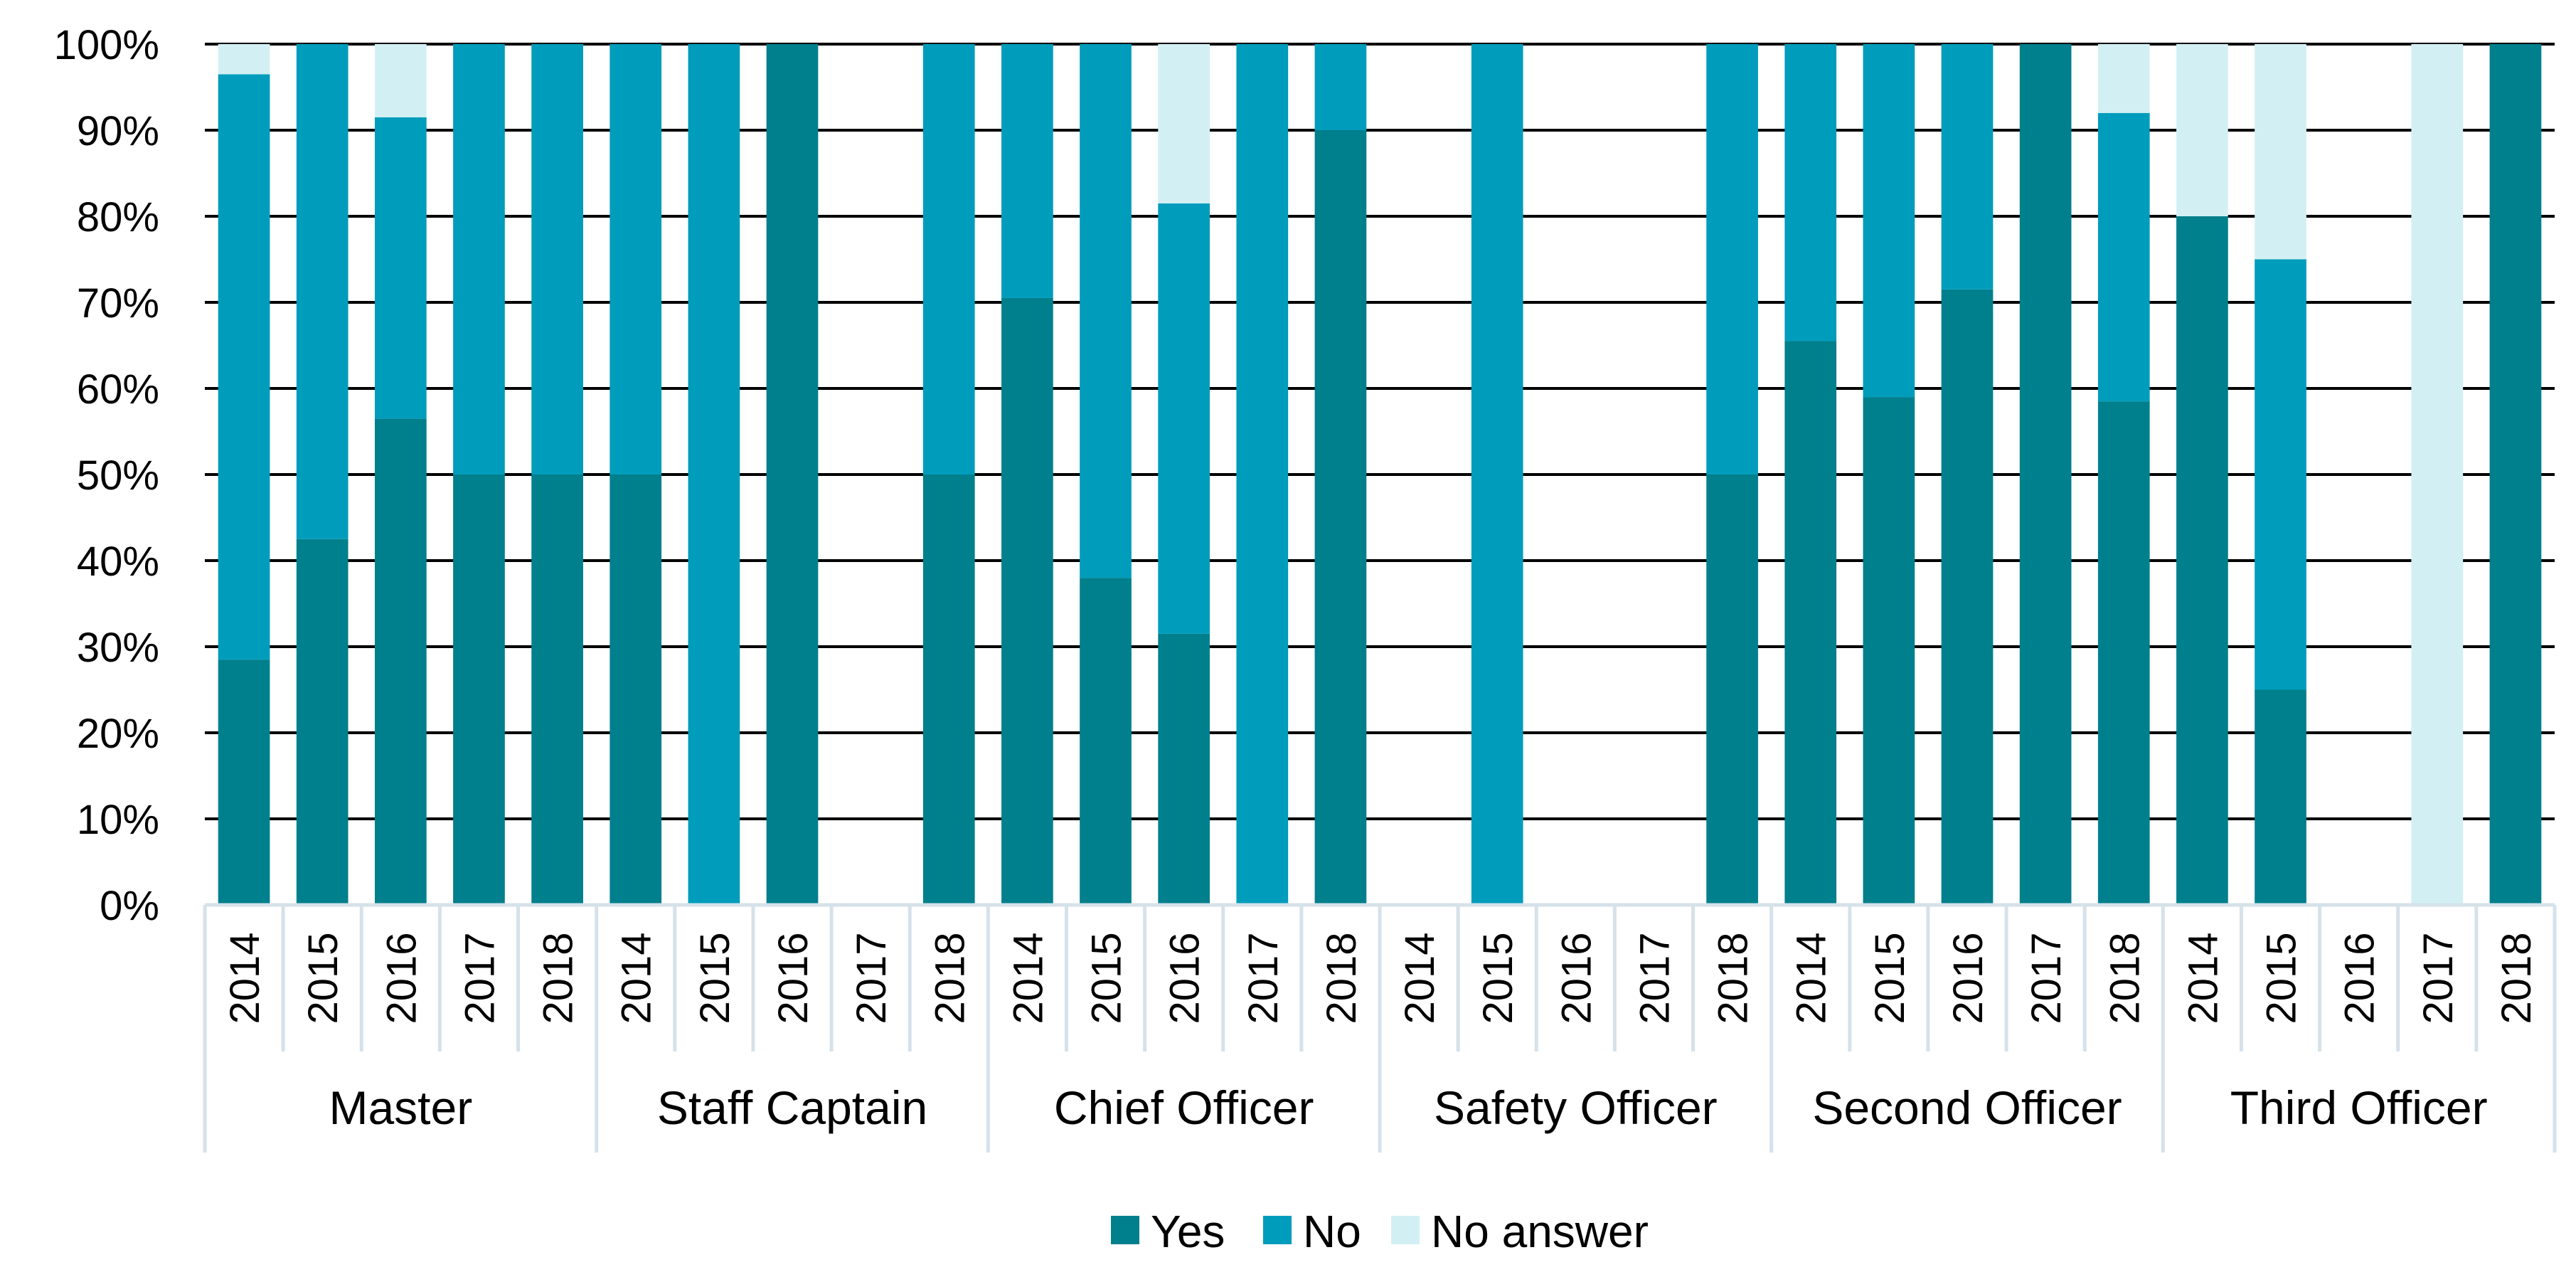 The image size is (2576, 1277). Describe the element at coordinates (118, 562) in the screenshot. I see `y-tick-label: 40%` at that location.